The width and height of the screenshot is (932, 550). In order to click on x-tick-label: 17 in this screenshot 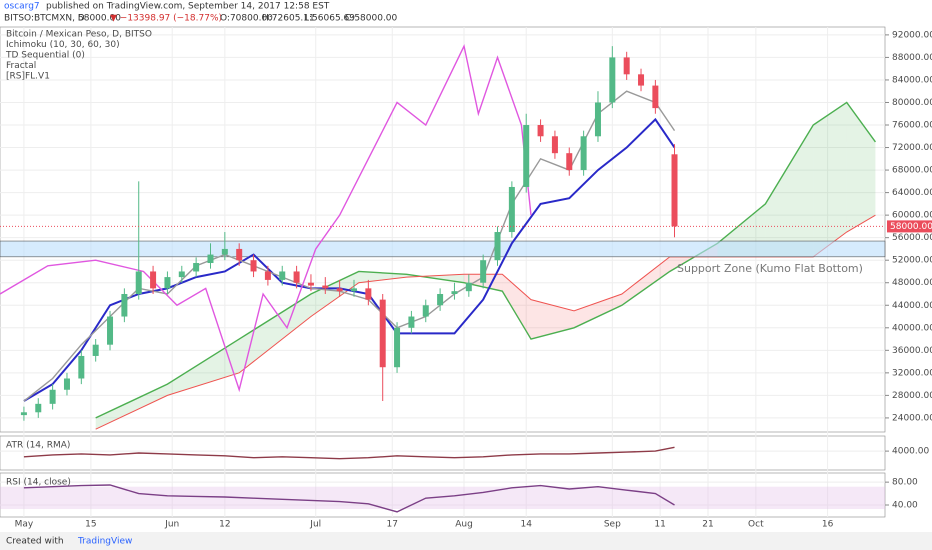, I will do `click(392, 525)`.